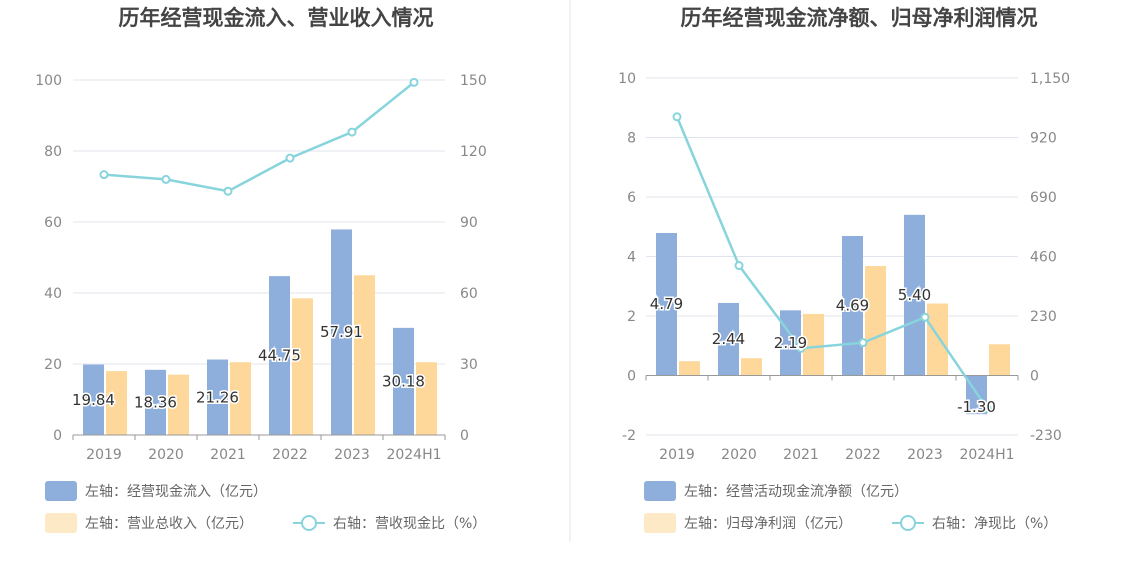  I want to click on data-label: 57.91, so click(341, 332).